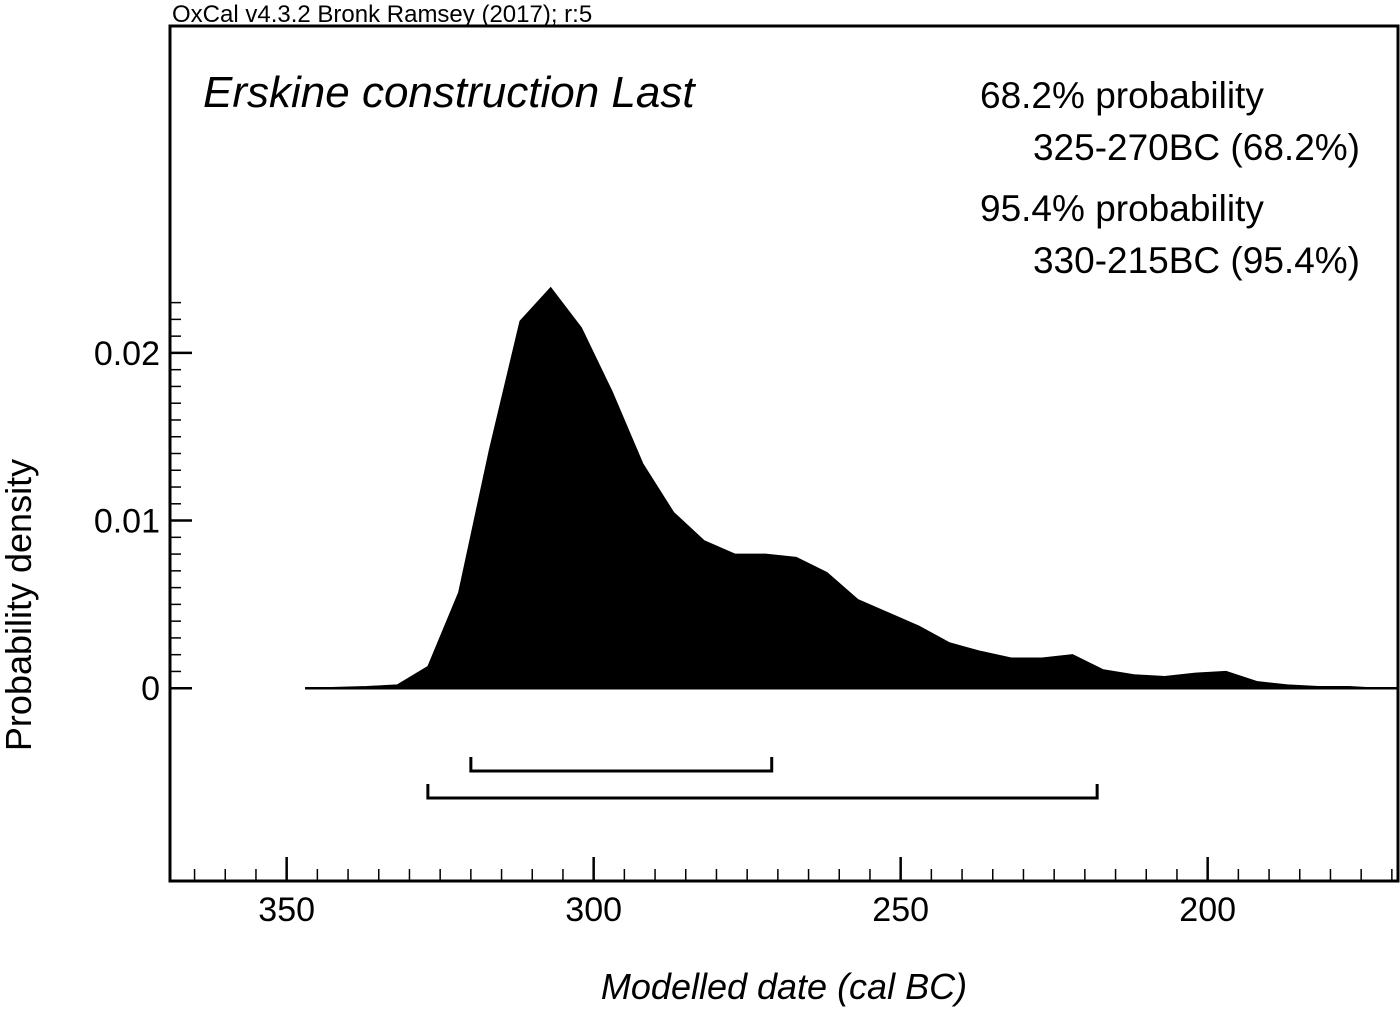  I want to click on probability-ranges, so click(762, 778).